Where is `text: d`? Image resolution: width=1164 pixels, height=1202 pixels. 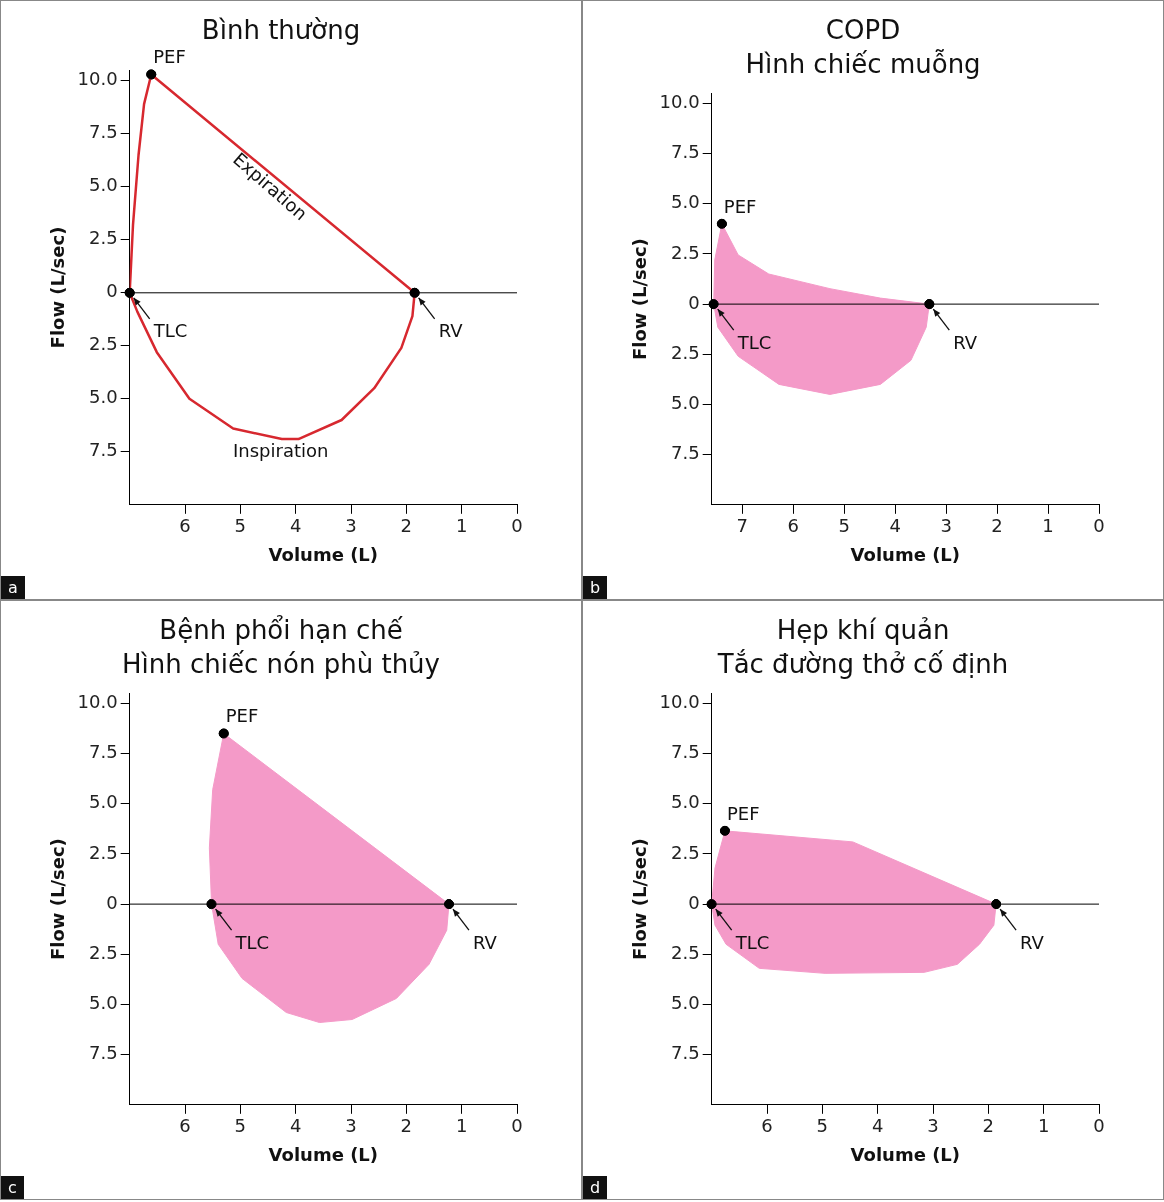
text: d is located at coordinates (595, 1187).